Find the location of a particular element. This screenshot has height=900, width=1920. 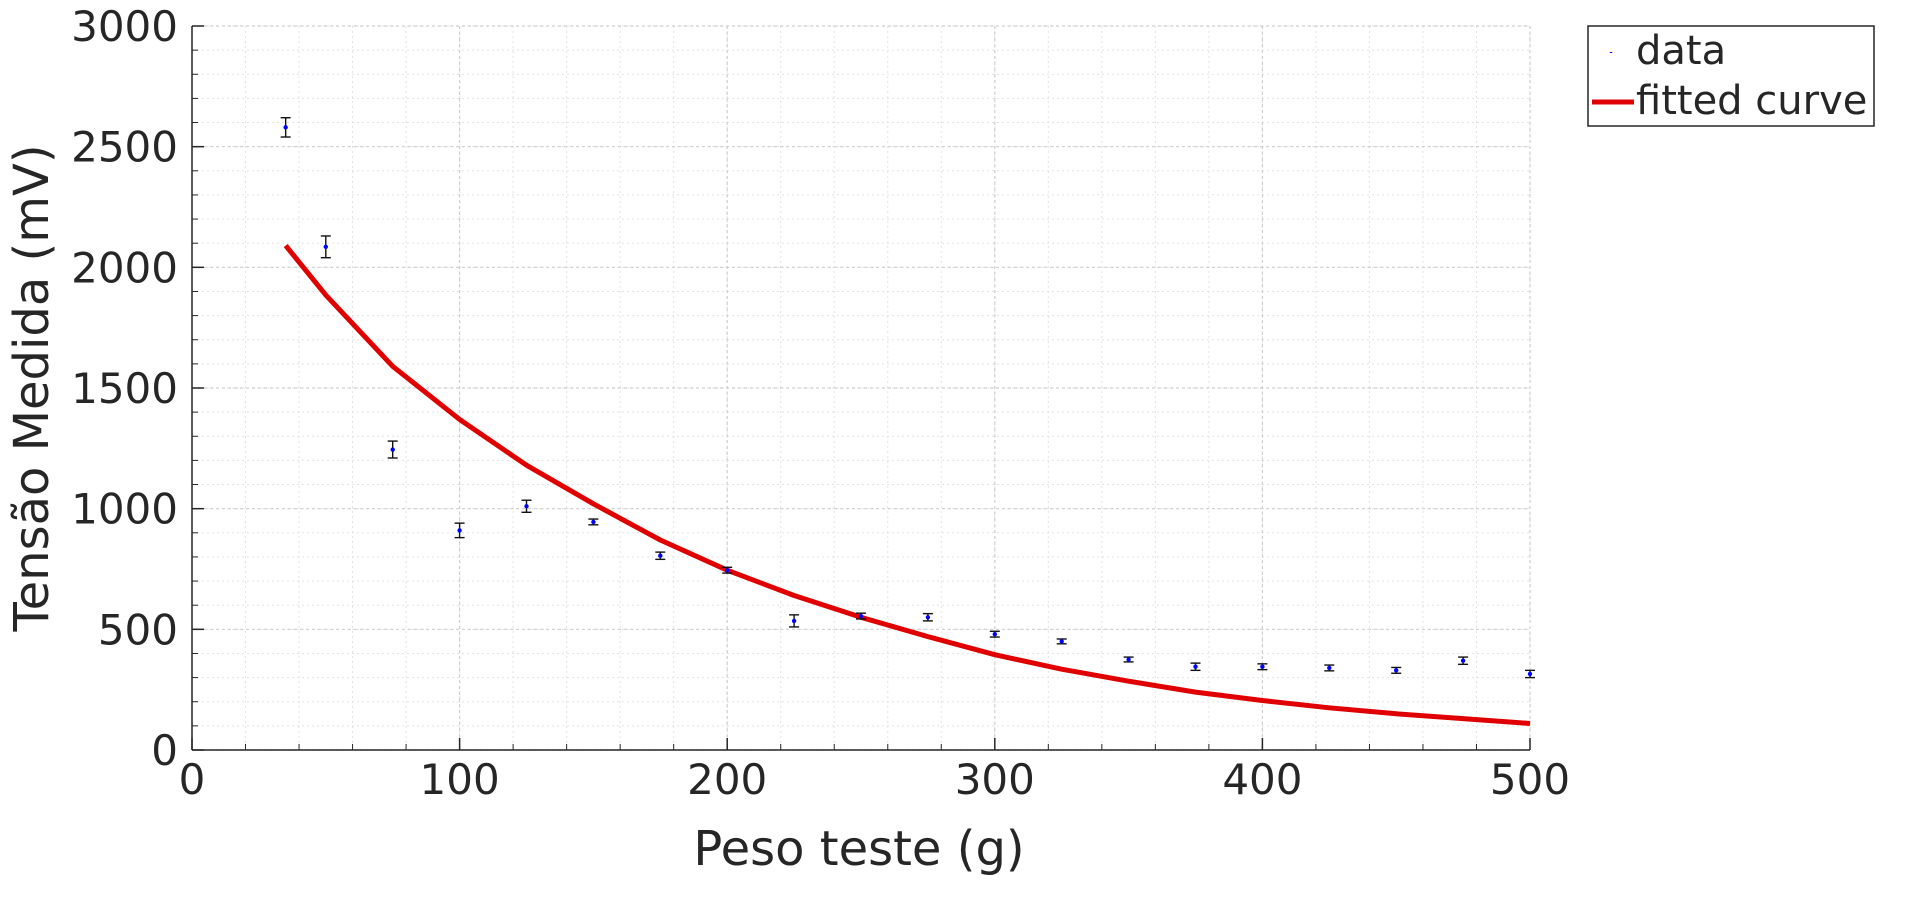

y-tick-label: 500 is located at coordinates (138, 629).